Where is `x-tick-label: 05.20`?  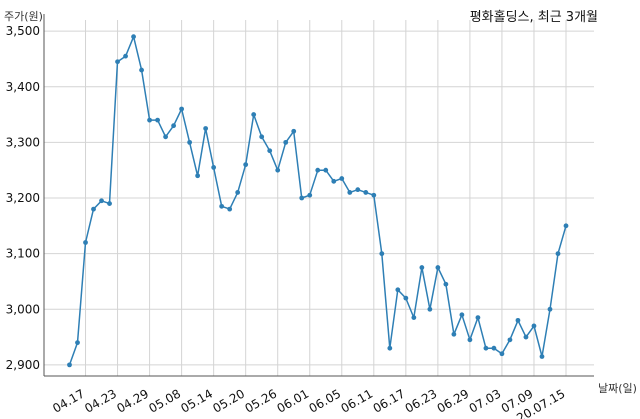
x-tick-label: 05.20 is located at coordinates (228, 400).